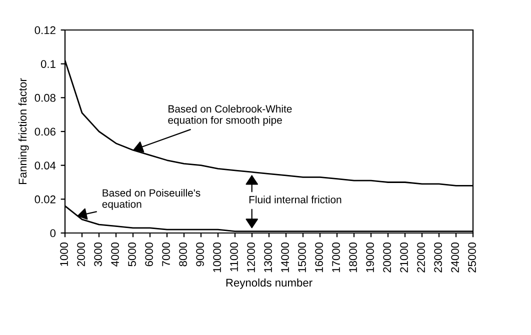 The height and width of the screenshot is (335, 531). Describe the element at coordinates (302, 257) in the screenshot. I see `x-tick-label: 15000` at that location.